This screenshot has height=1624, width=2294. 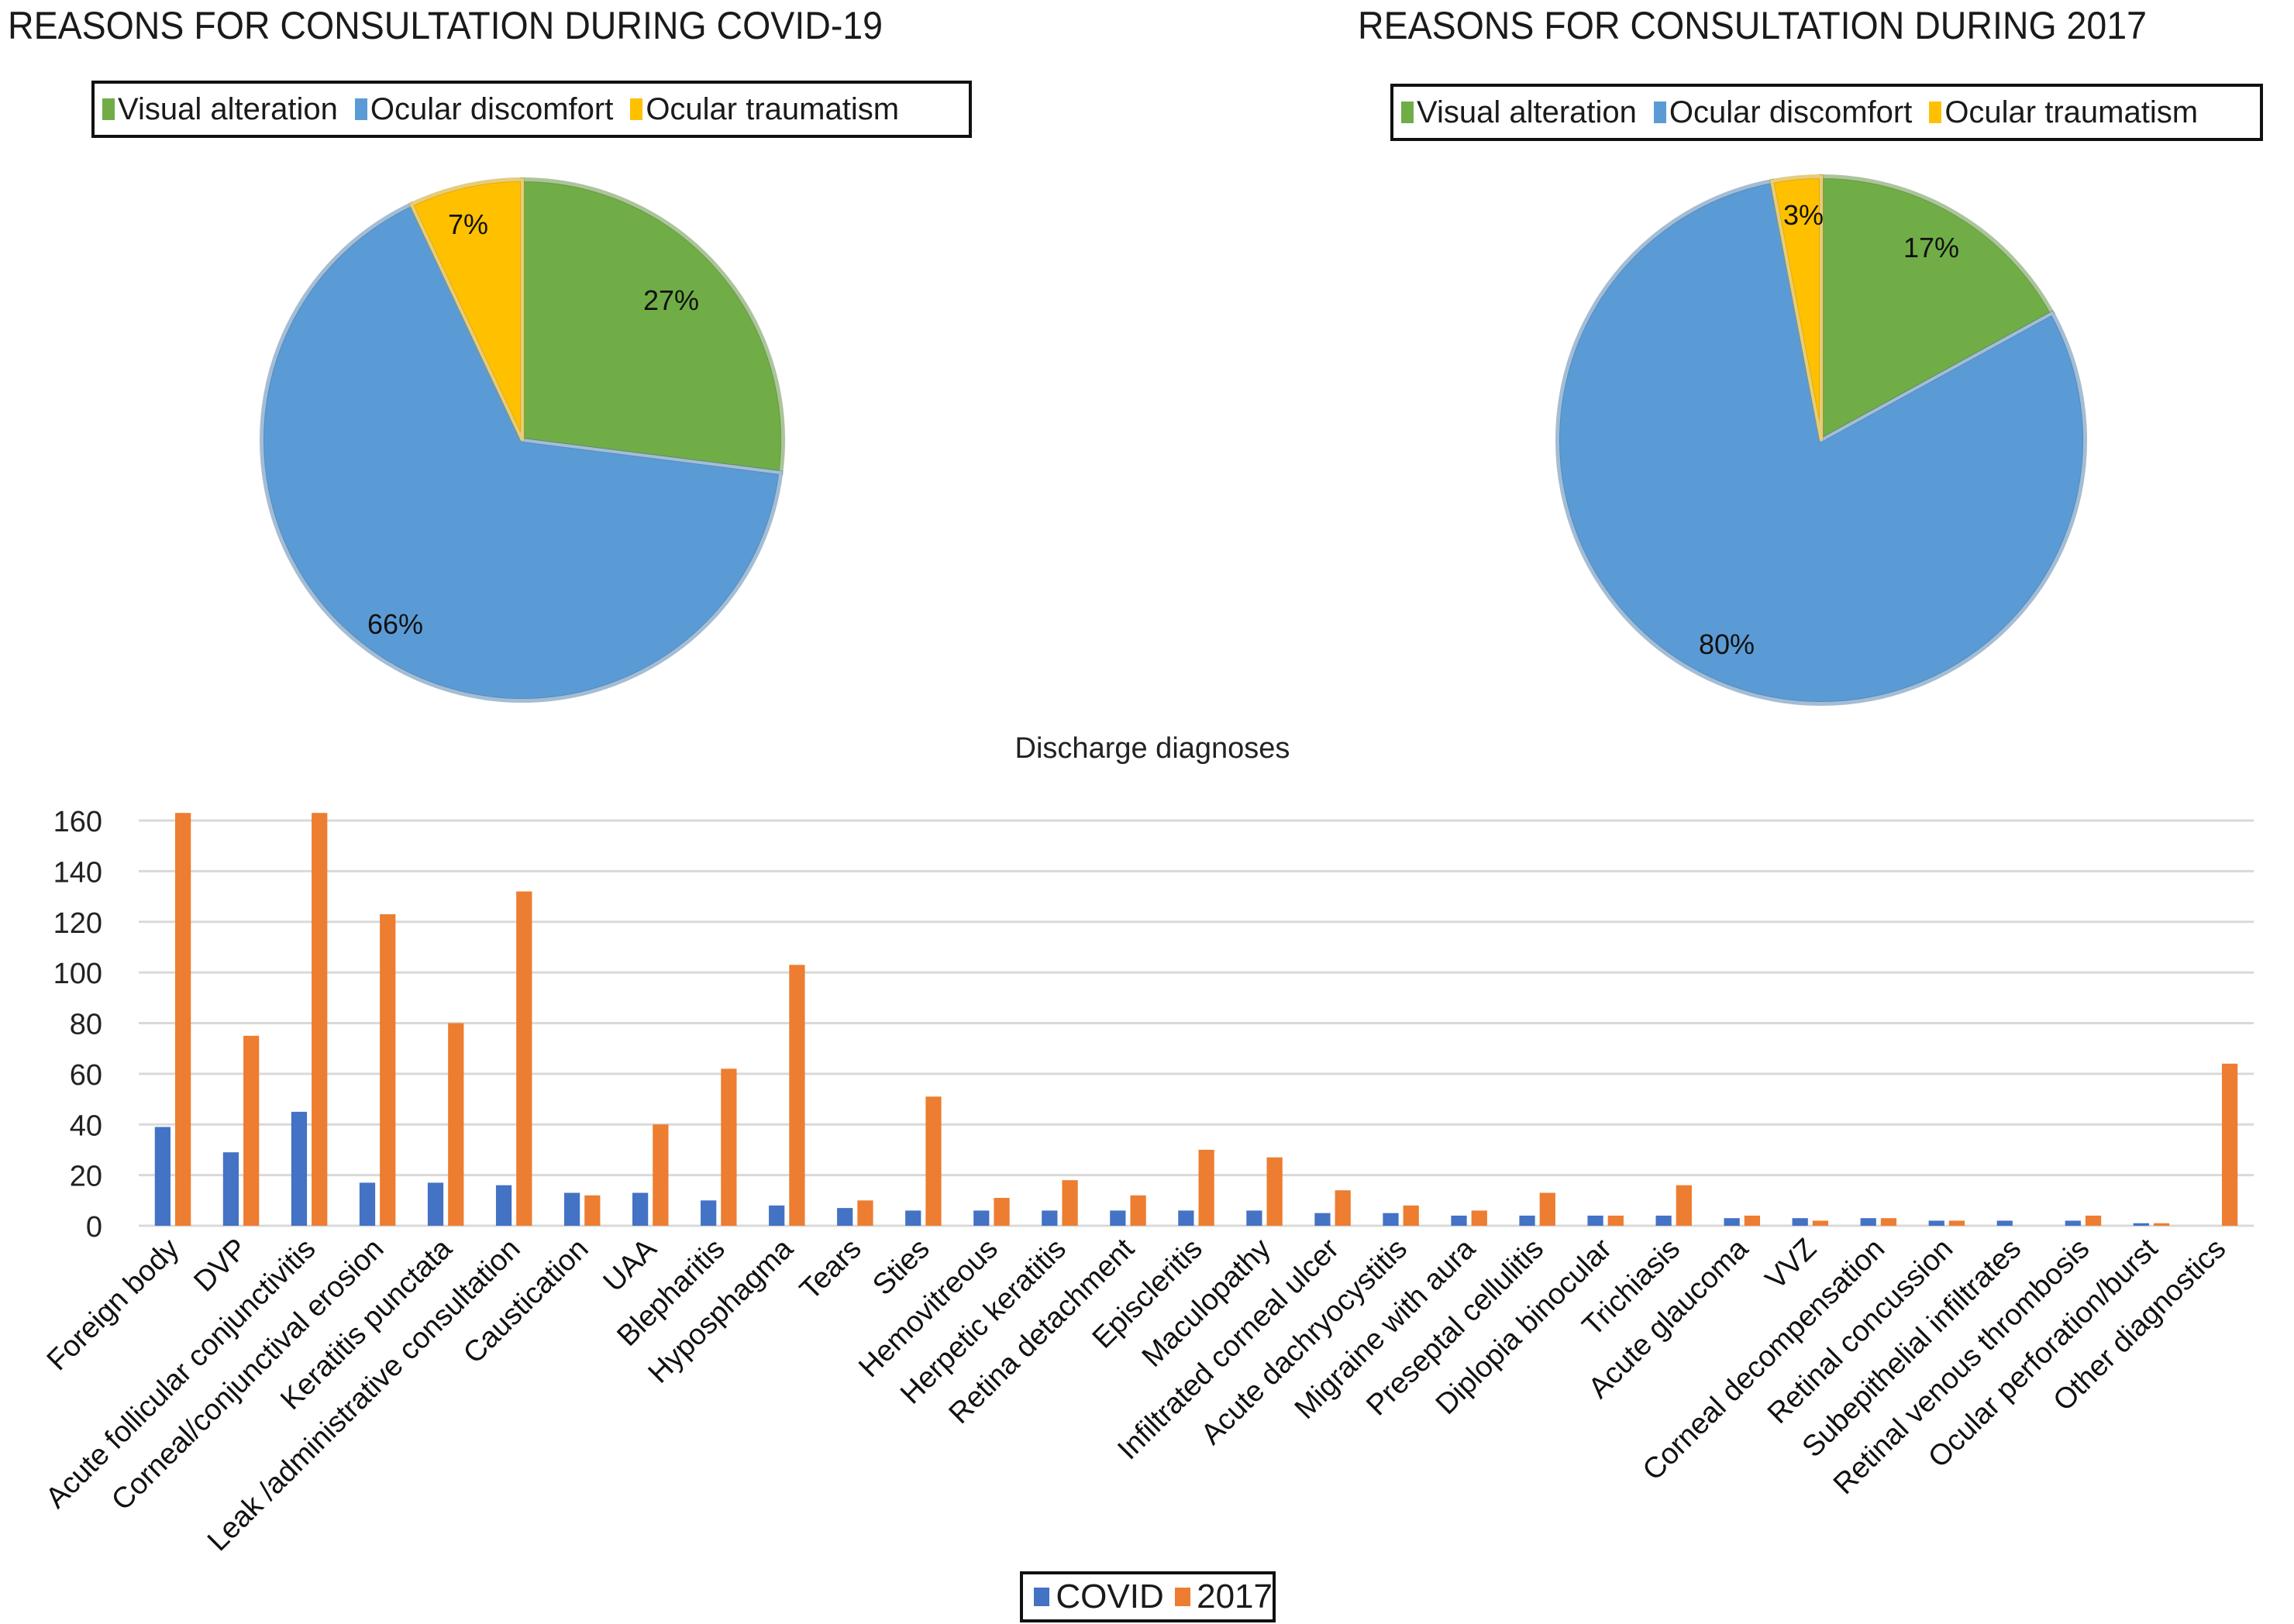 What do you see at coordinates (77, 924) in the screenshot?
I see `y-tick-label: 120` at bounding box center [77, 924].